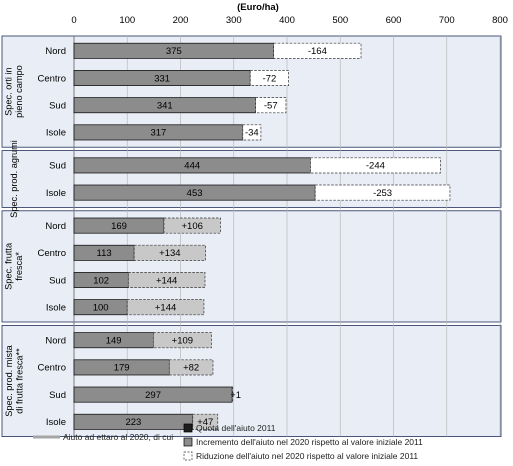 The height and width of the screenshot is (466, 513). What do you see at coordinates (101, 280) in the screenshot?
I see `bar-quota-label: 102` at bounding box center [101, 280].